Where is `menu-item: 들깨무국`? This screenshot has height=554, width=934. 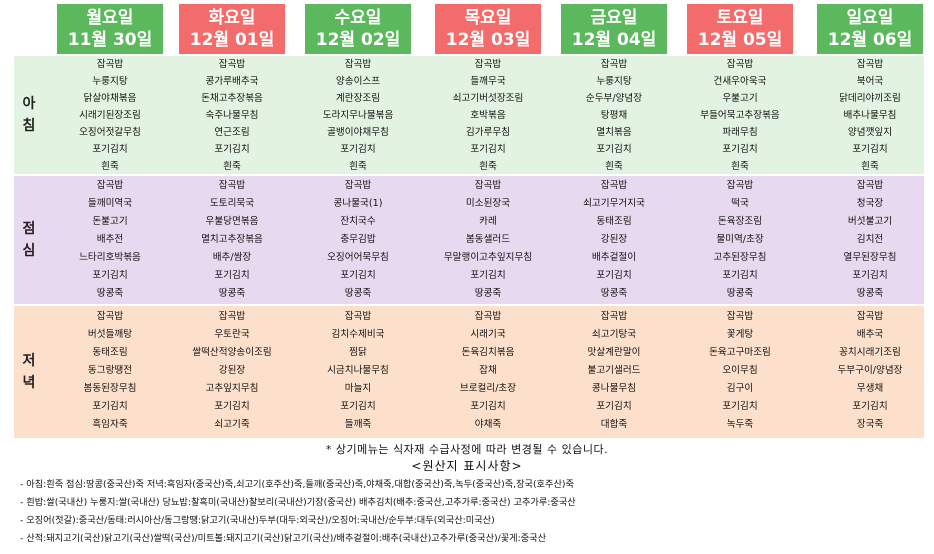
menu-item: 들깨무국 is located at coordinates (488, 81).